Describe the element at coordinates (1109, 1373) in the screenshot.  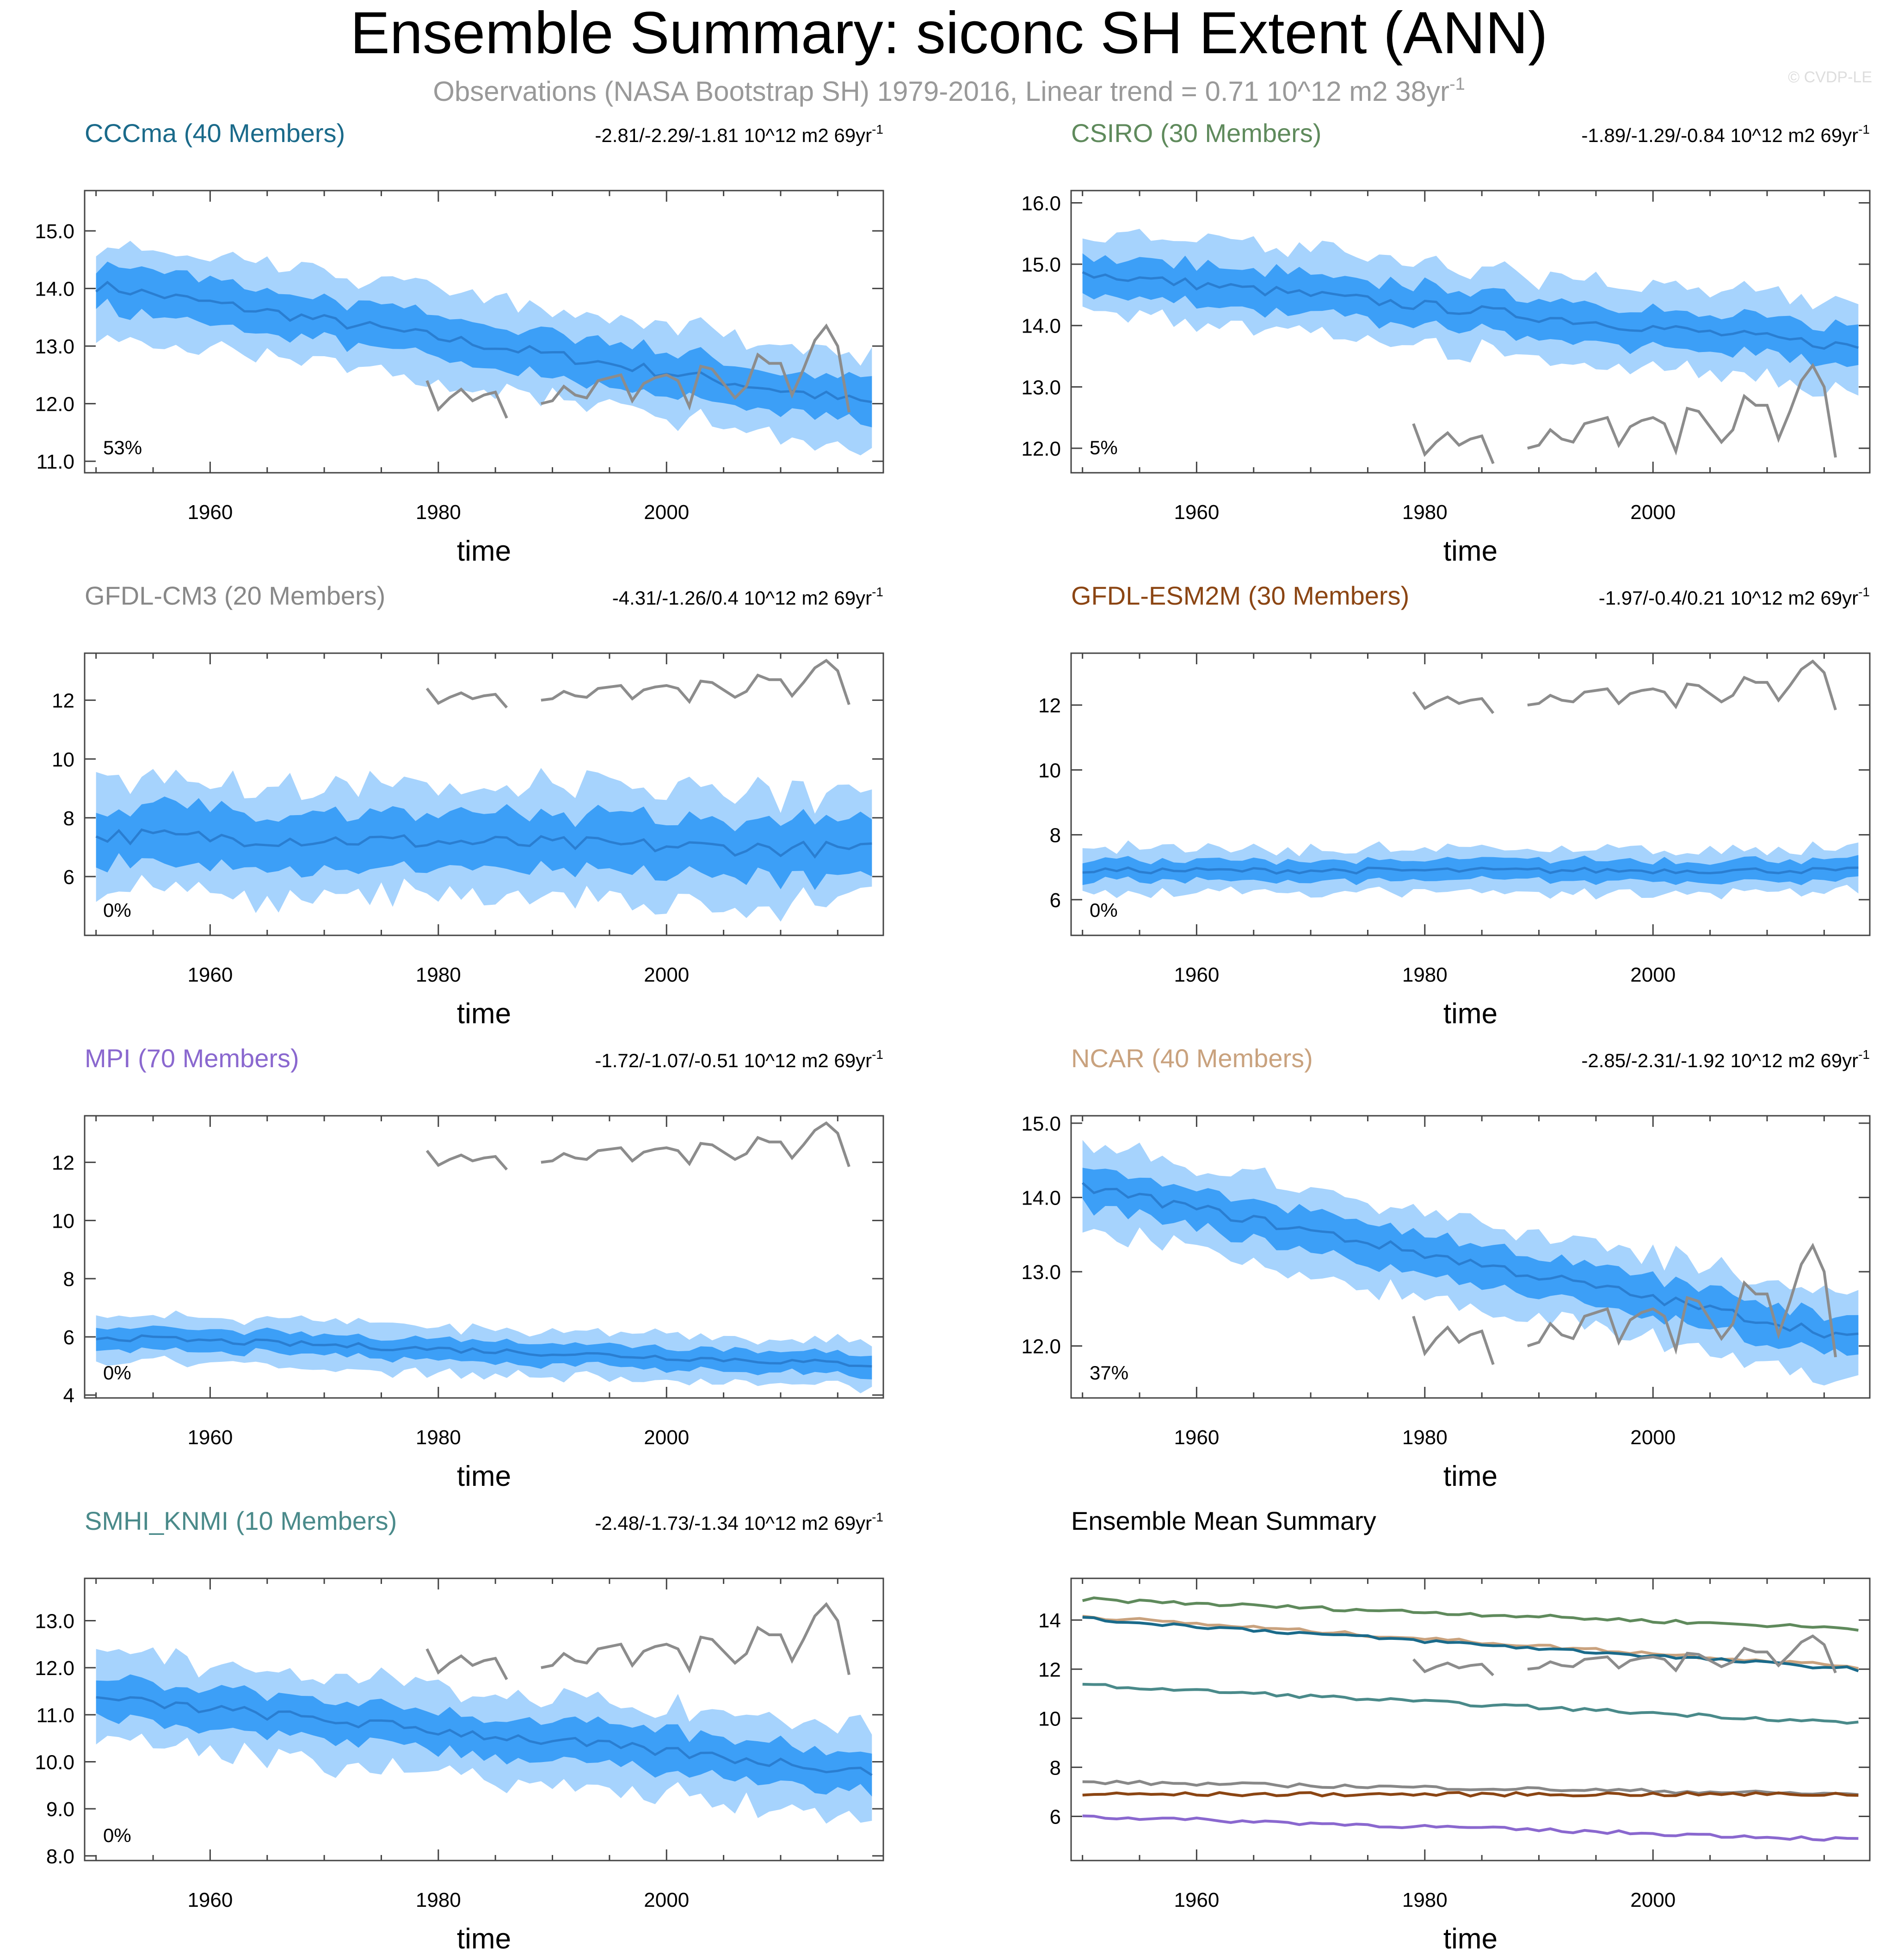
I see `percent-label: 37%` at that location.